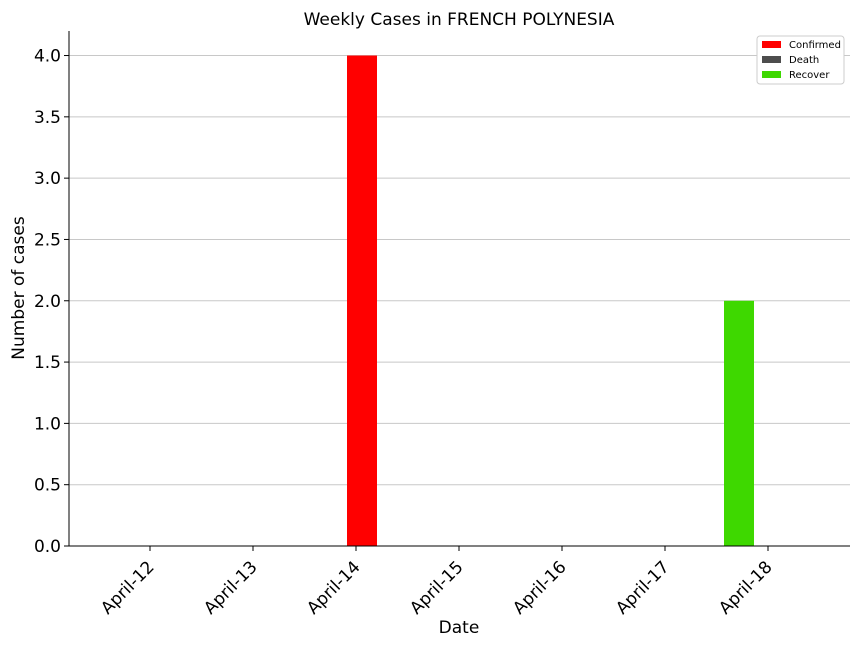 The width and height of the screenshot is (864, 648). What do you see at coordinates (642, 587) in the screenshot?
I see `x-tick-label: April-17` at bounding box center [642, 587].